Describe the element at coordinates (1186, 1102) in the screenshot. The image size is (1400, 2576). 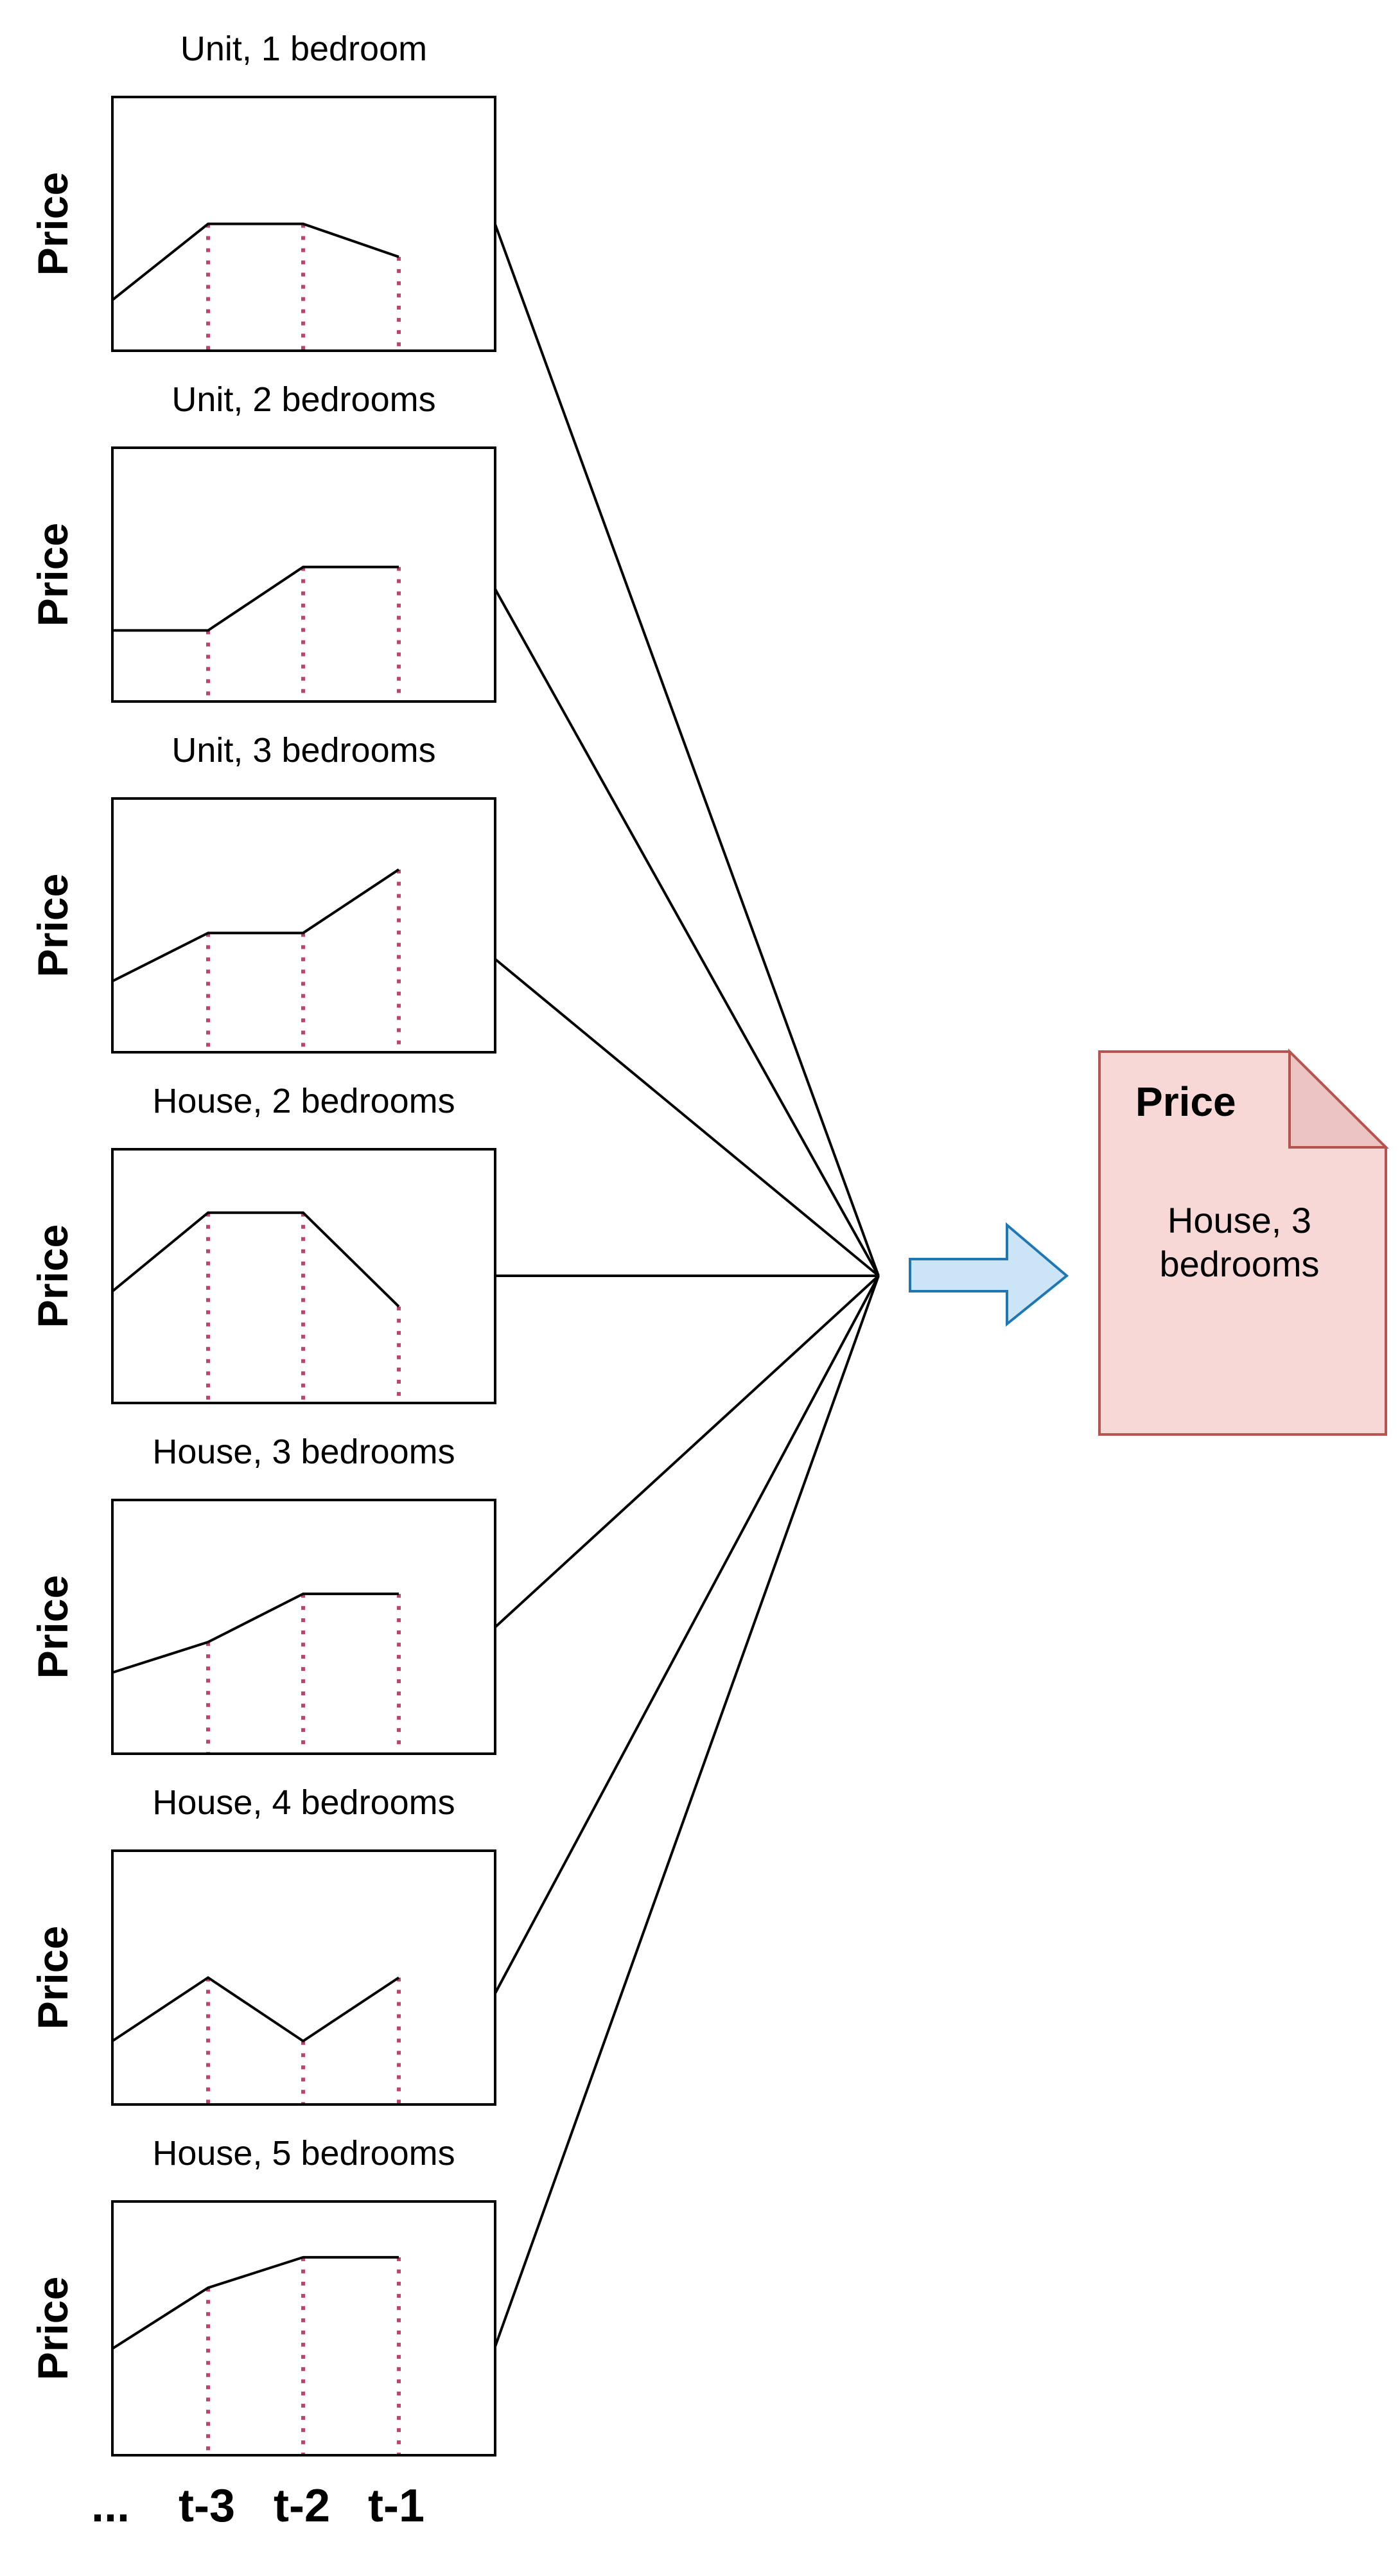
I see `output-label: Price` at that location.